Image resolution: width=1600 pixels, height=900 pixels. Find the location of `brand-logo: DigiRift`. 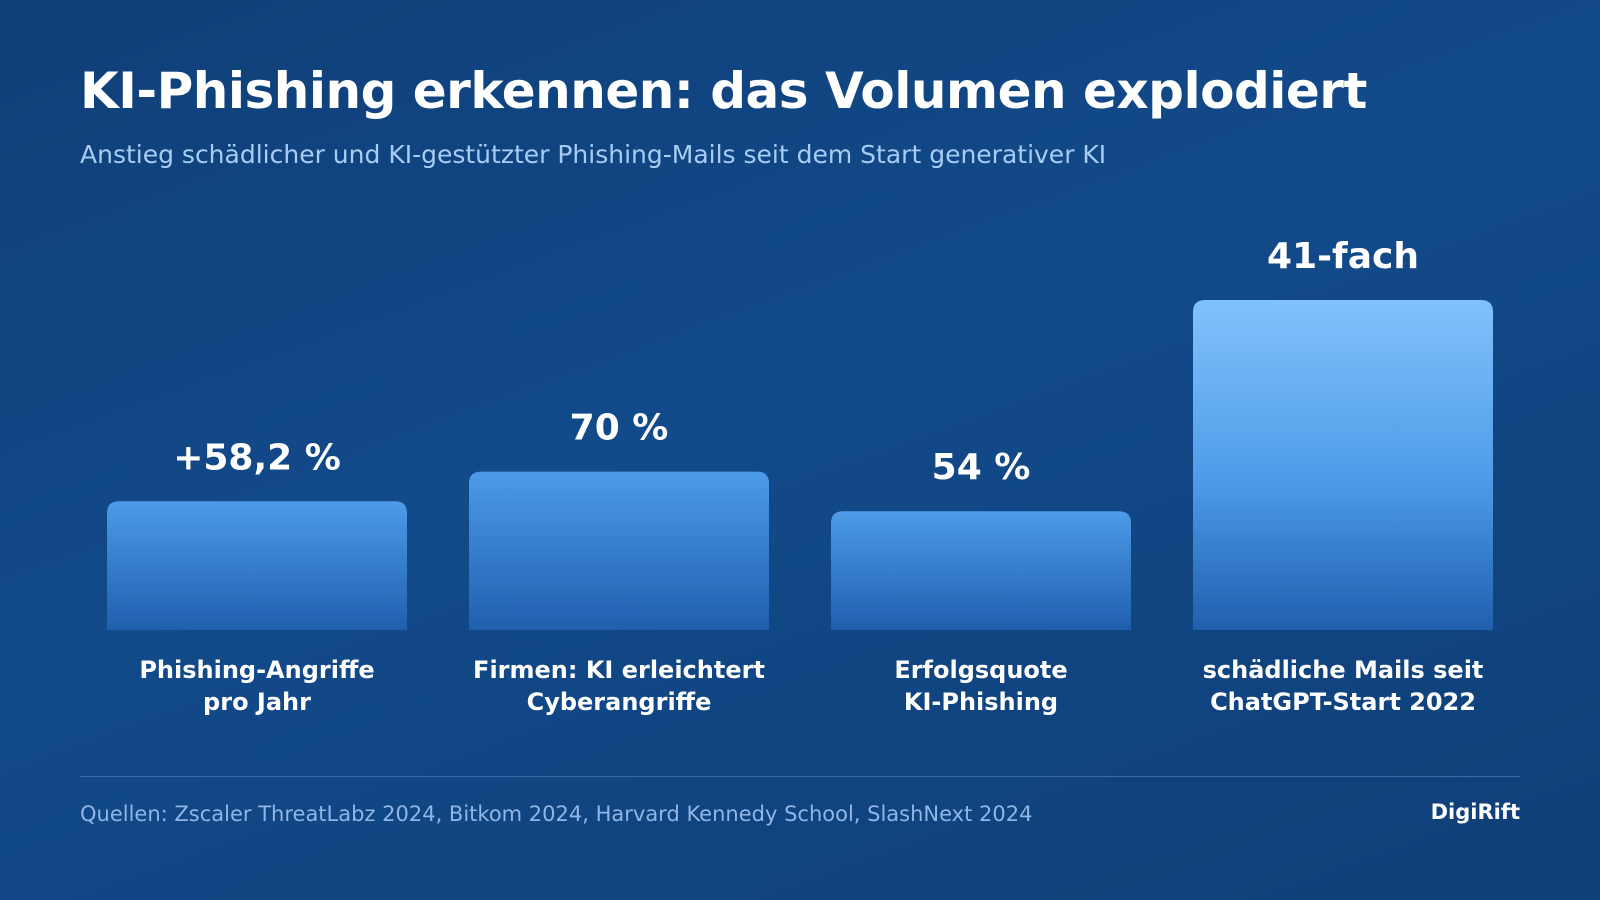

brand-logo: DigiRift is located at coordinates (1475, 812).